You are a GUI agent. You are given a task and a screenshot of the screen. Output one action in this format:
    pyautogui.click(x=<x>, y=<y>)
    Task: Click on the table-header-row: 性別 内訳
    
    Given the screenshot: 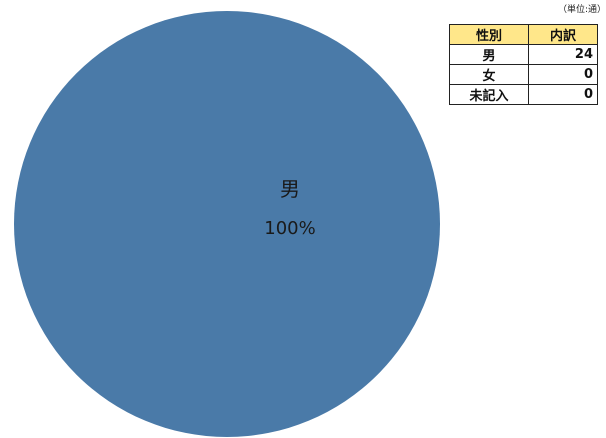 What is the action you would take?
    pyautogui.click(x=523, y=34)
    